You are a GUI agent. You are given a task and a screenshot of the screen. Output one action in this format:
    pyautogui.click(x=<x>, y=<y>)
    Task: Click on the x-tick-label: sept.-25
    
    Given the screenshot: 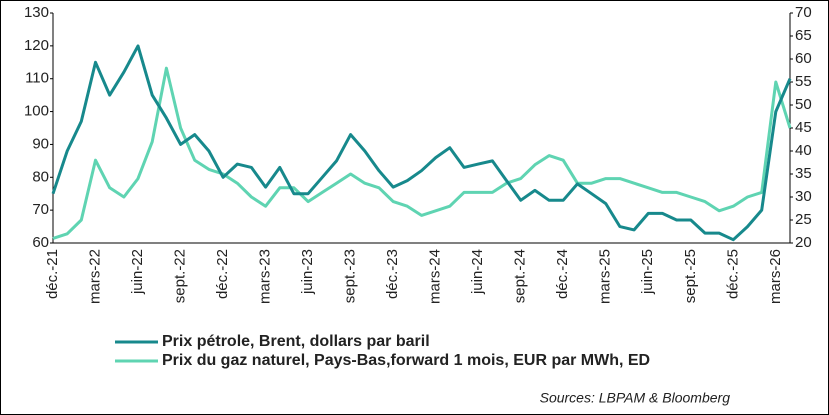 What is the action you would take?
    pyautogui.click(x=690, y=276)
    